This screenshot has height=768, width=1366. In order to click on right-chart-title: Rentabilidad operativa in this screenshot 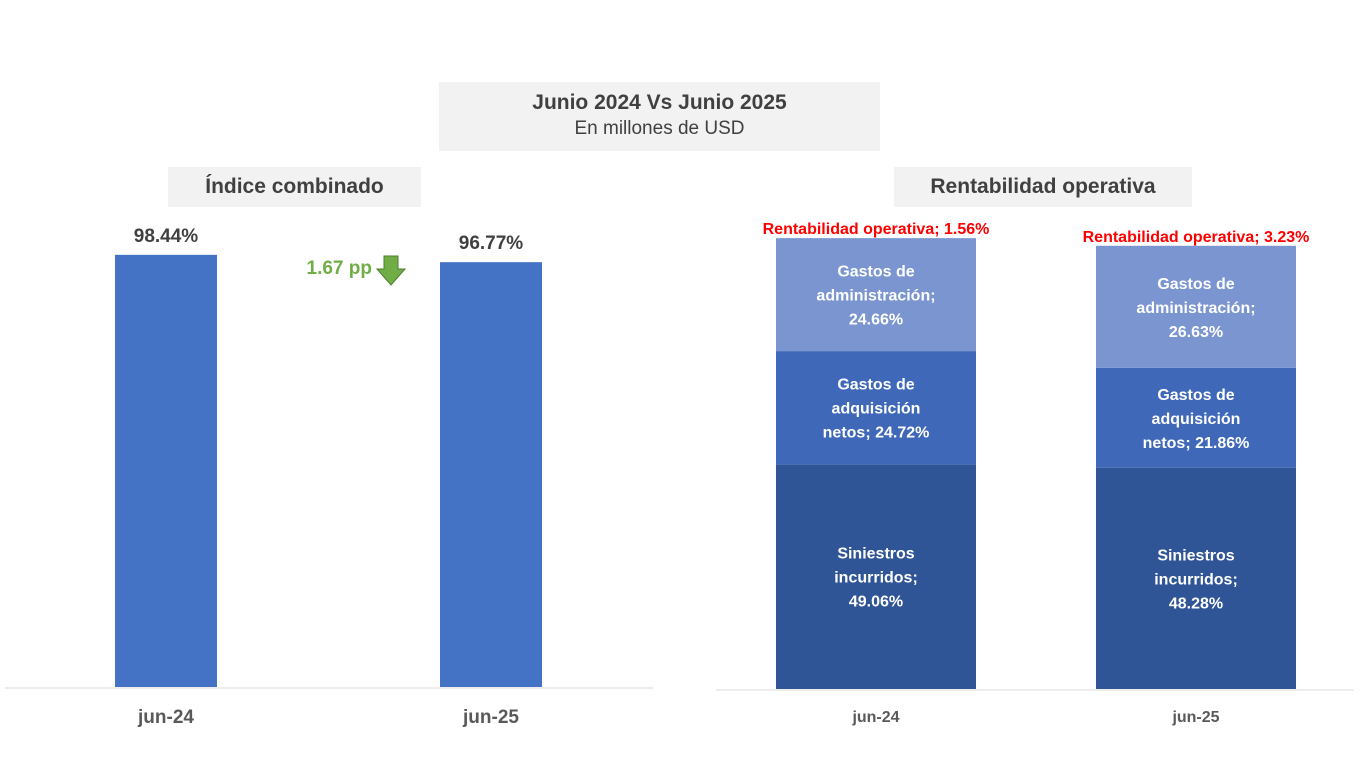, I will do `click(1043, 187)`.